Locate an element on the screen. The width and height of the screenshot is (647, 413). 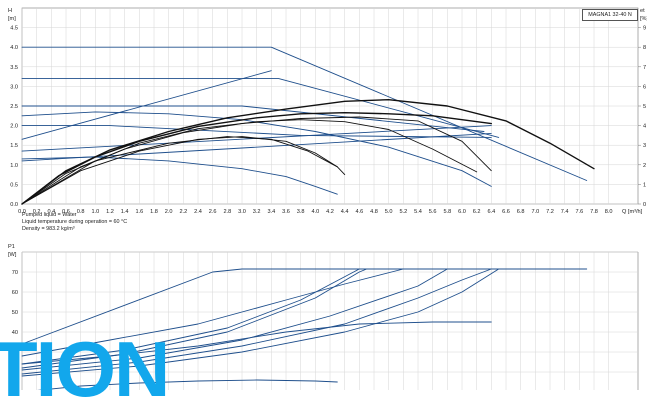
qh-y2-tick-label: 0 is located at coordinates (644, 205).